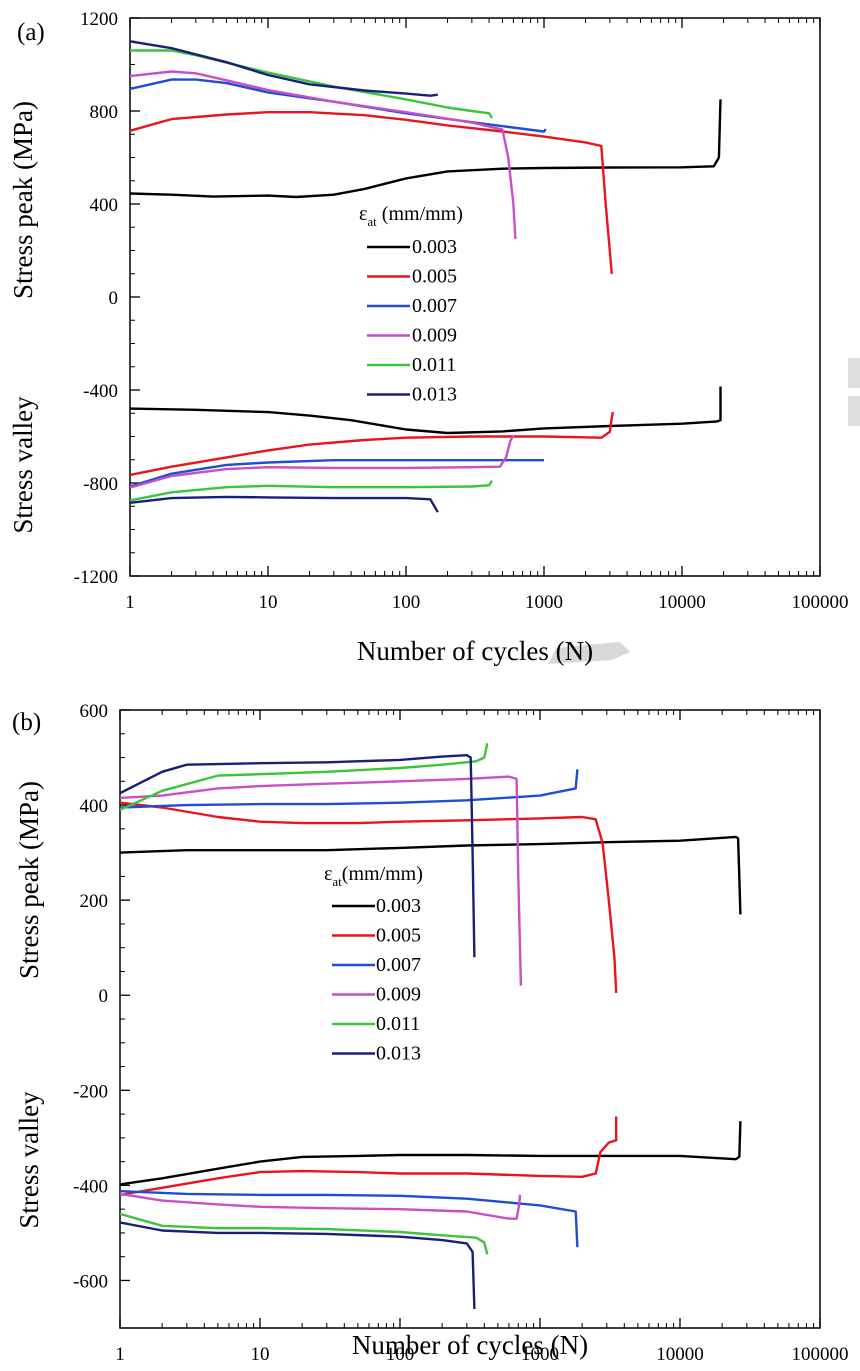 The image size is (860, 1371). What do you see at coordinates (31, 32) in the screenshot?
I see `panel-label: (a)` at bounding box center [31, 32].